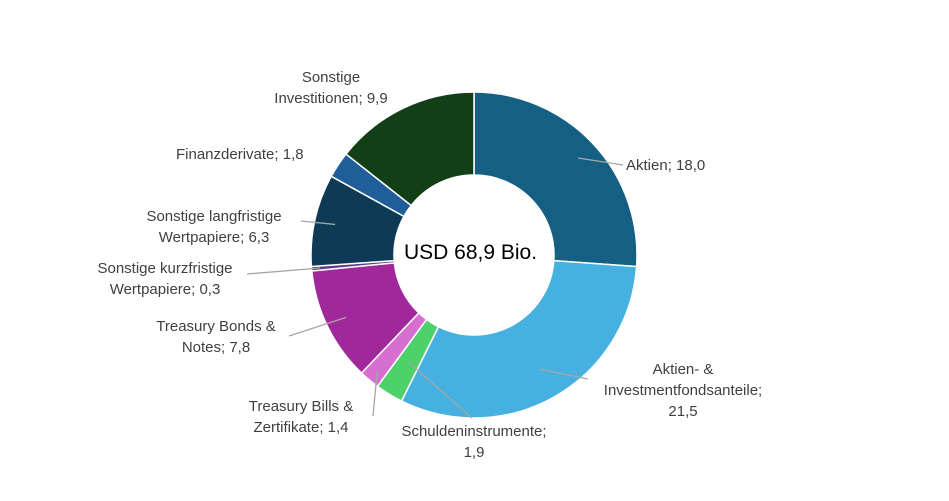  What do you see at coordinates (165, 289) in the screenshot?
I see `data-label-line: Wertpapiere; 0,3` at bounding box center [165, 289].